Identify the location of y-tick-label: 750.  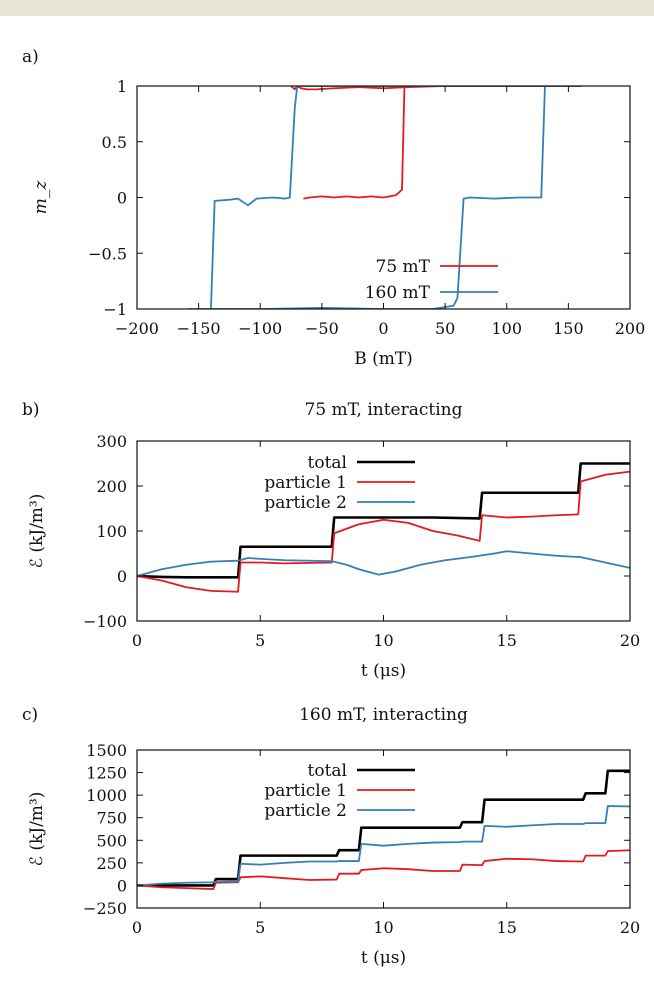
(111, 818).